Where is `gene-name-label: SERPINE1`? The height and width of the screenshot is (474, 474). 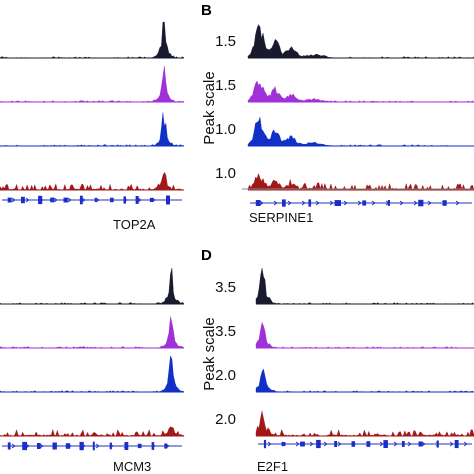 gene-name-label: SERPINE1 is located at coordinates (281, 217).